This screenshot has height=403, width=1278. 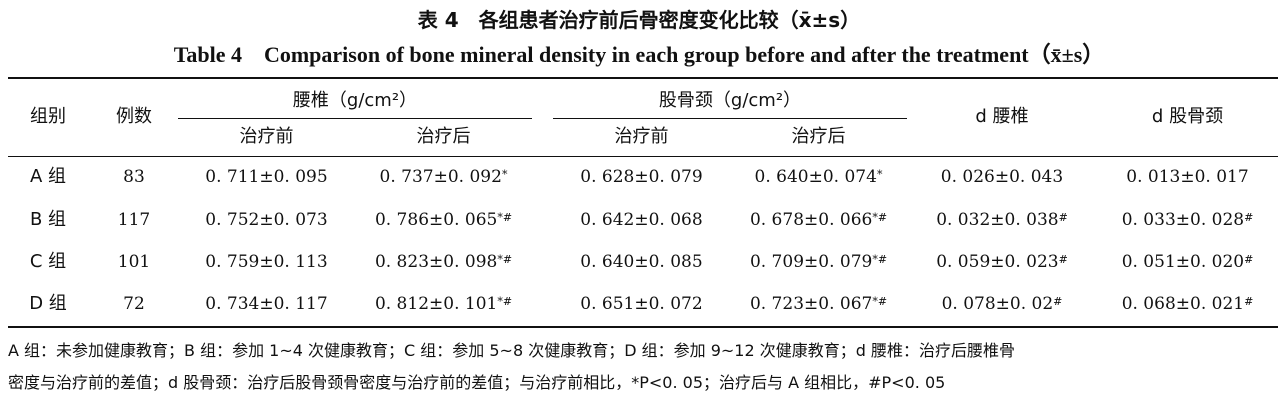 I want to click on header-femoral-before: 治疗前, so click(x=641, y=136).